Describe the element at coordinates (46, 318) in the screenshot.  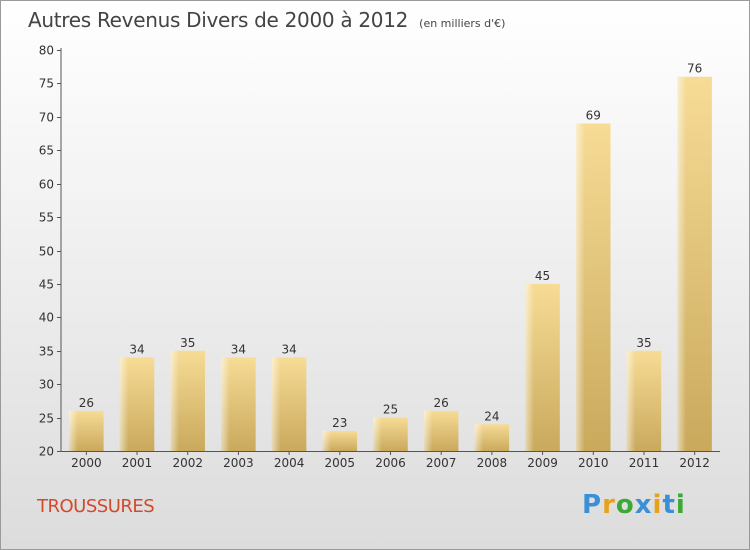
I see `y-tick-label: 40` at that location.